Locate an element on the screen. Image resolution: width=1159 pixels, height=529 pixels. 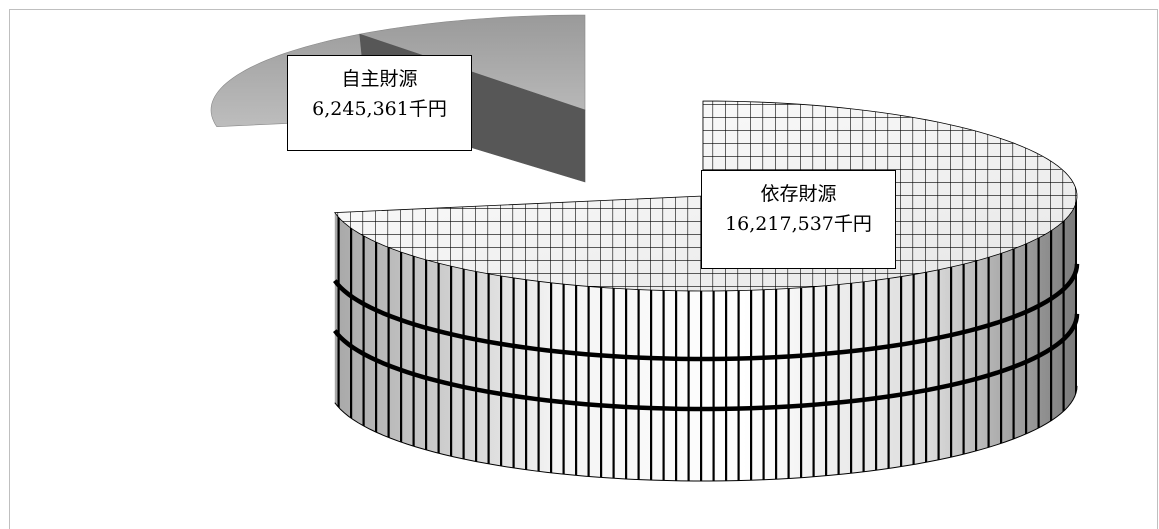
data-label-dependent-revenue: 依存財源 16,217,537千円 is located at coordinates (798, 219).